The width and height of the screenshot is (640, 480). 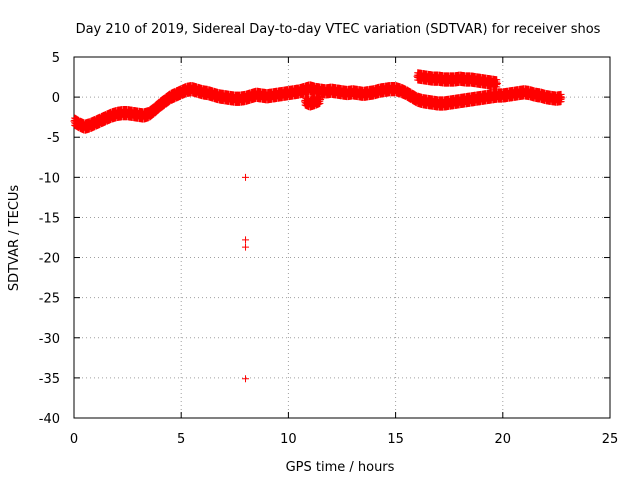 I want to click on x-tick-label: 0, so click(x=74, y=439).